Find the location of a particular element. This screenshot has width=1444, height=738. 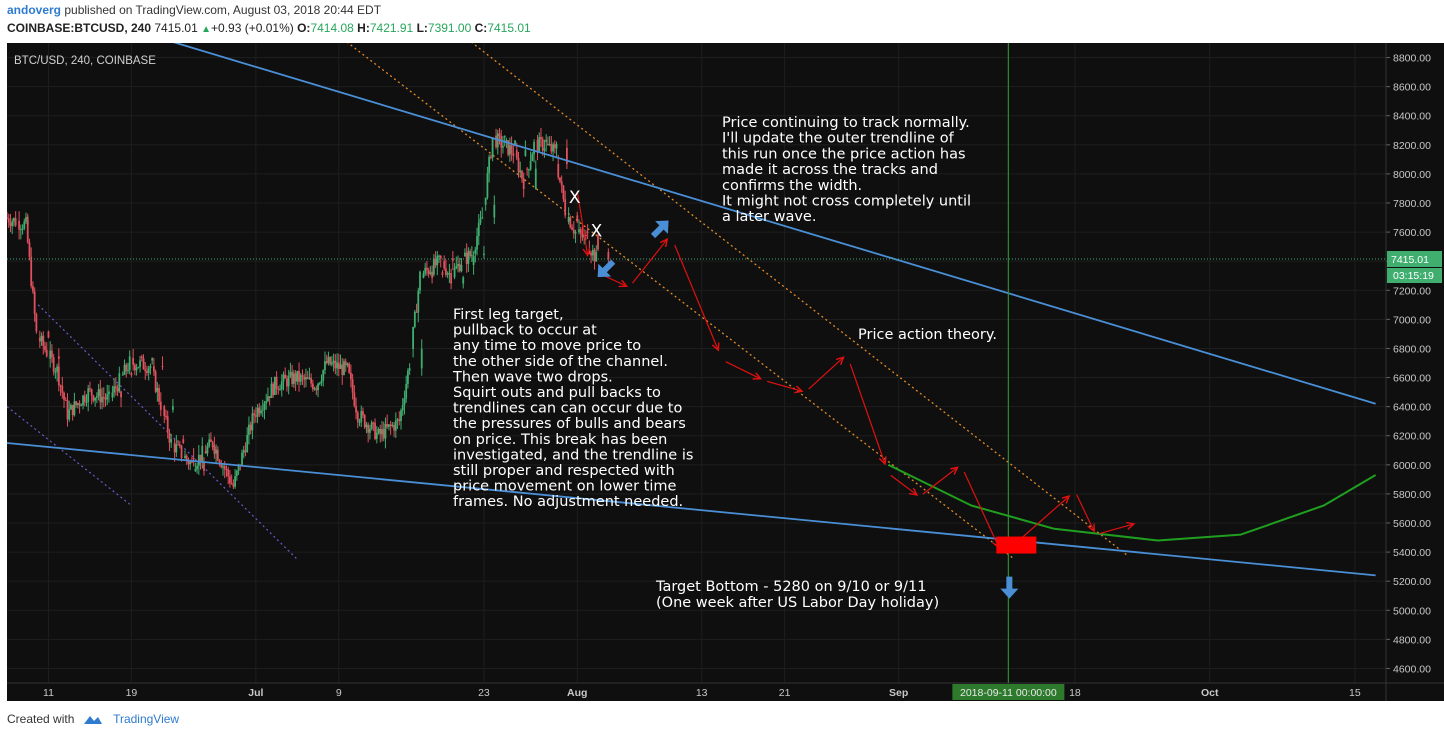

last-price-label: 7415.01 is located at coordinates (1410, 260).